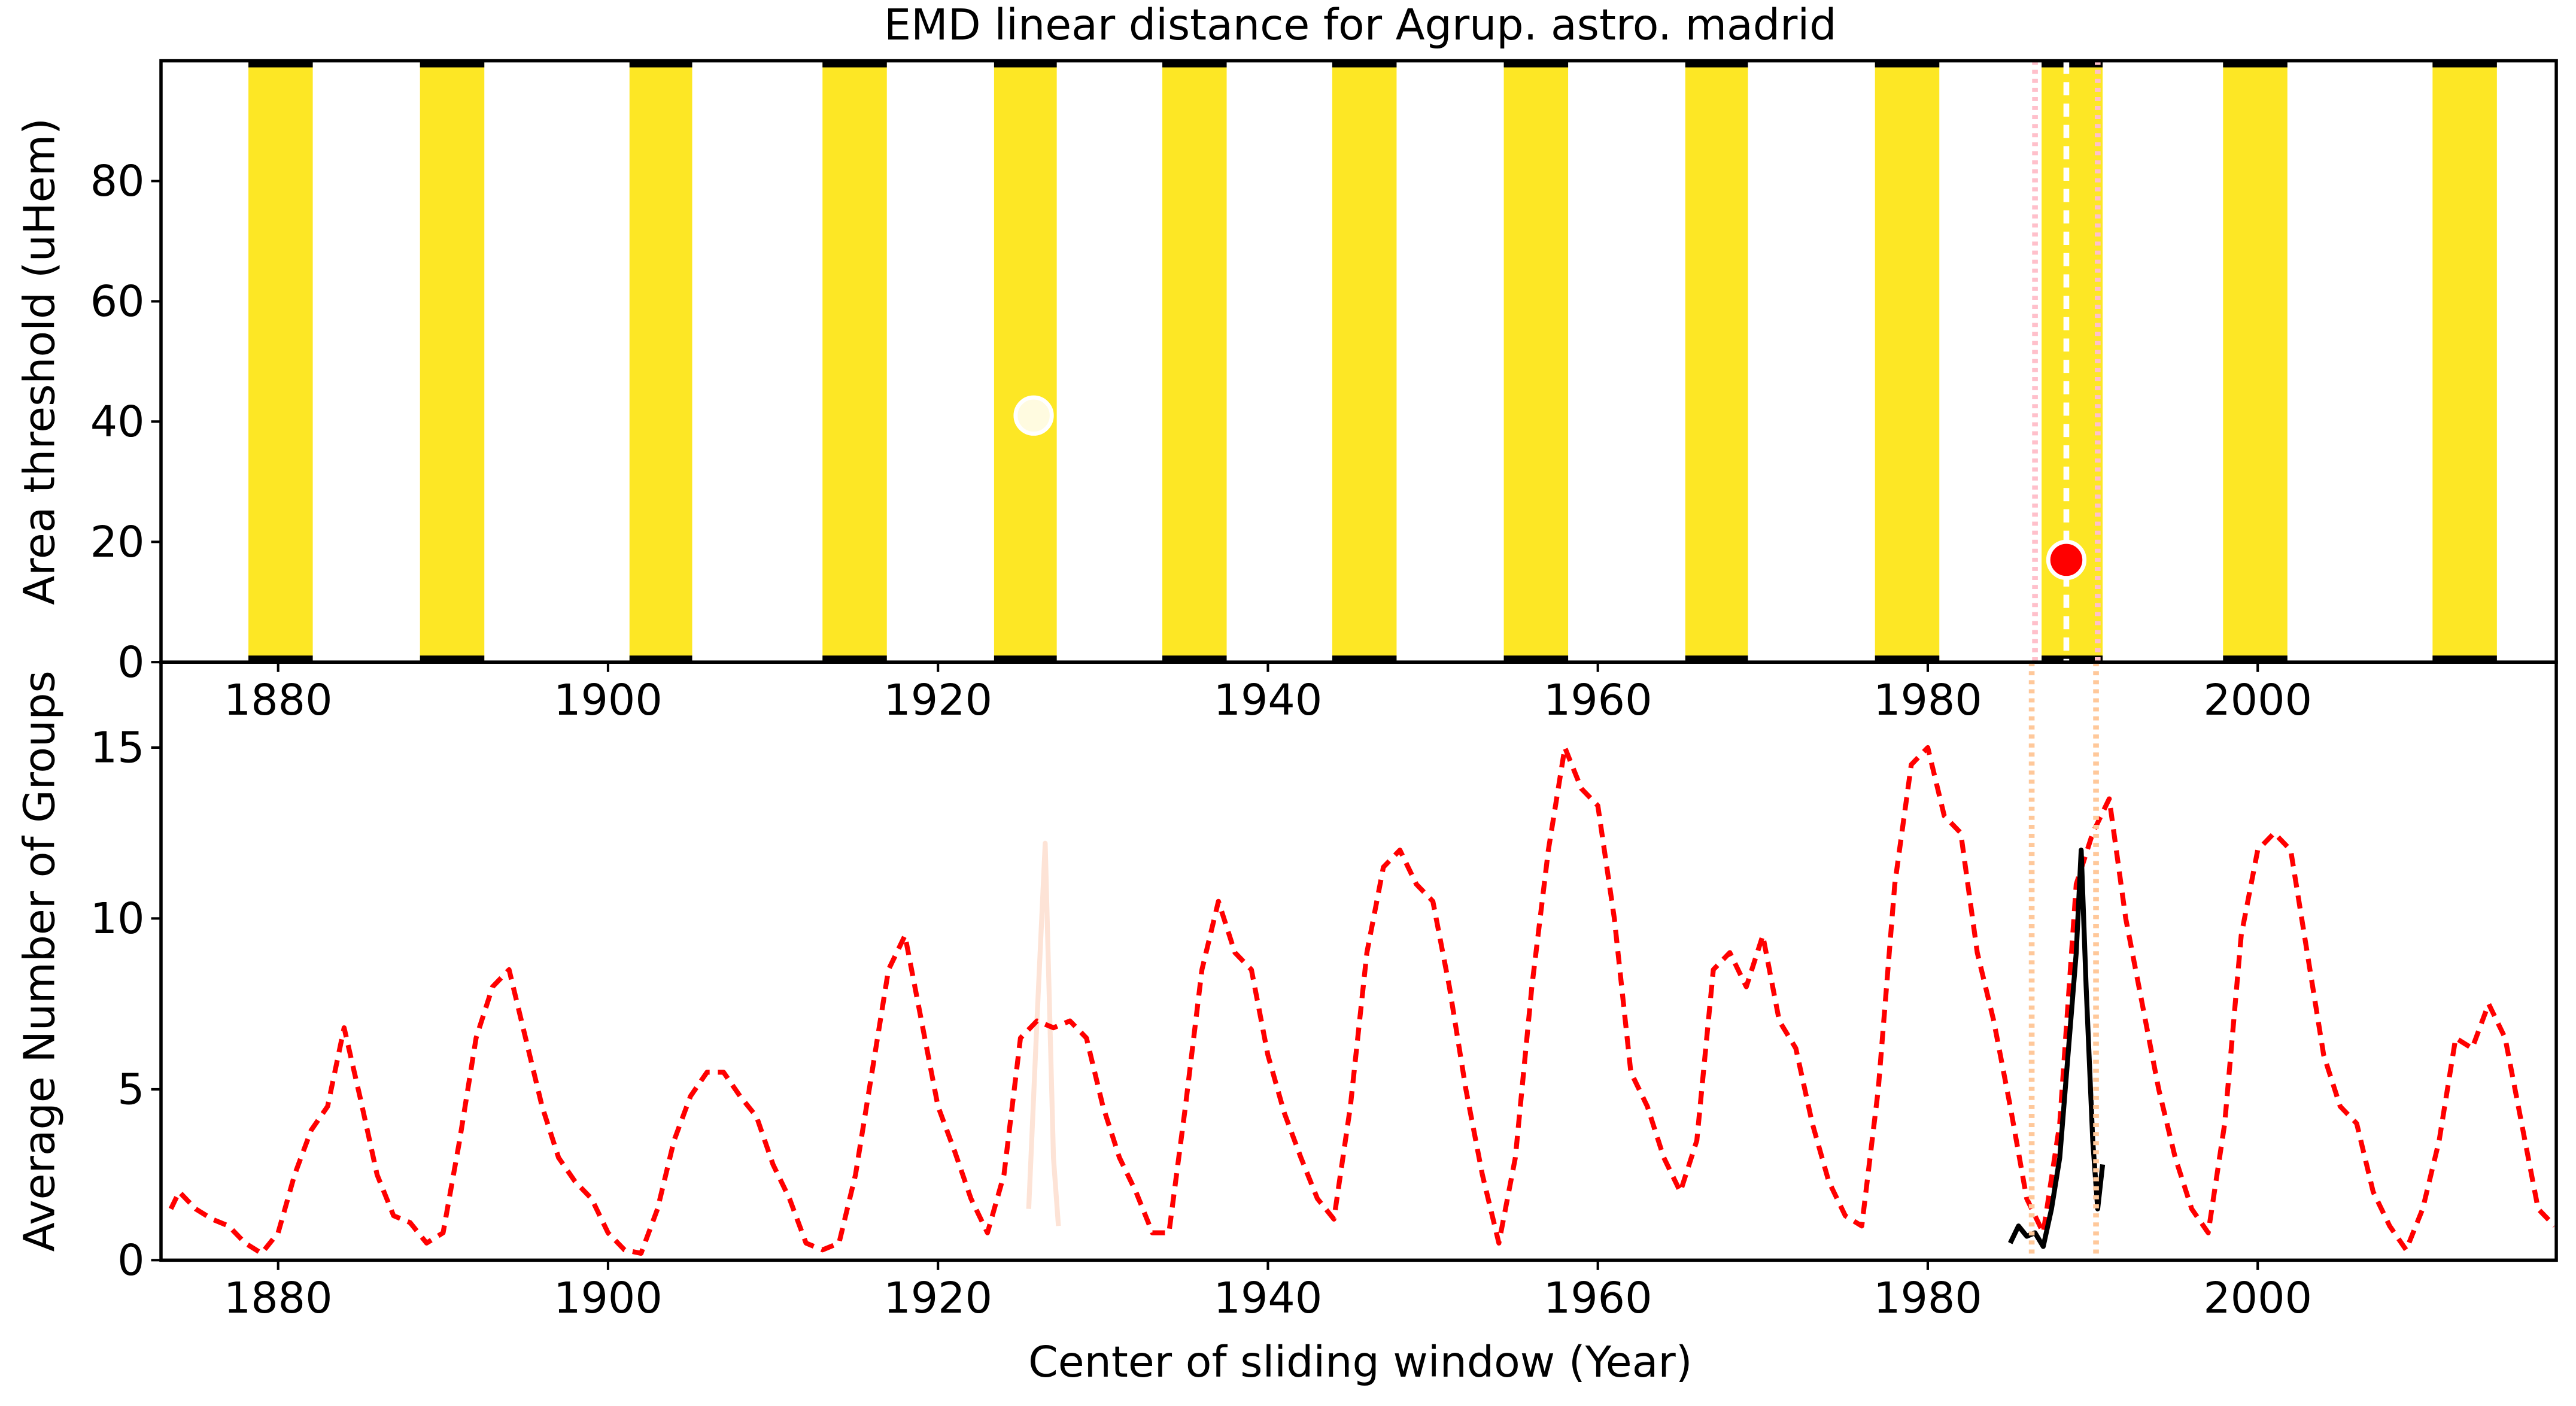 Image resolution: width=2576 pixels, height=1406 pixels. I want to click on y-tick-label: 5, so click(130, 1090).